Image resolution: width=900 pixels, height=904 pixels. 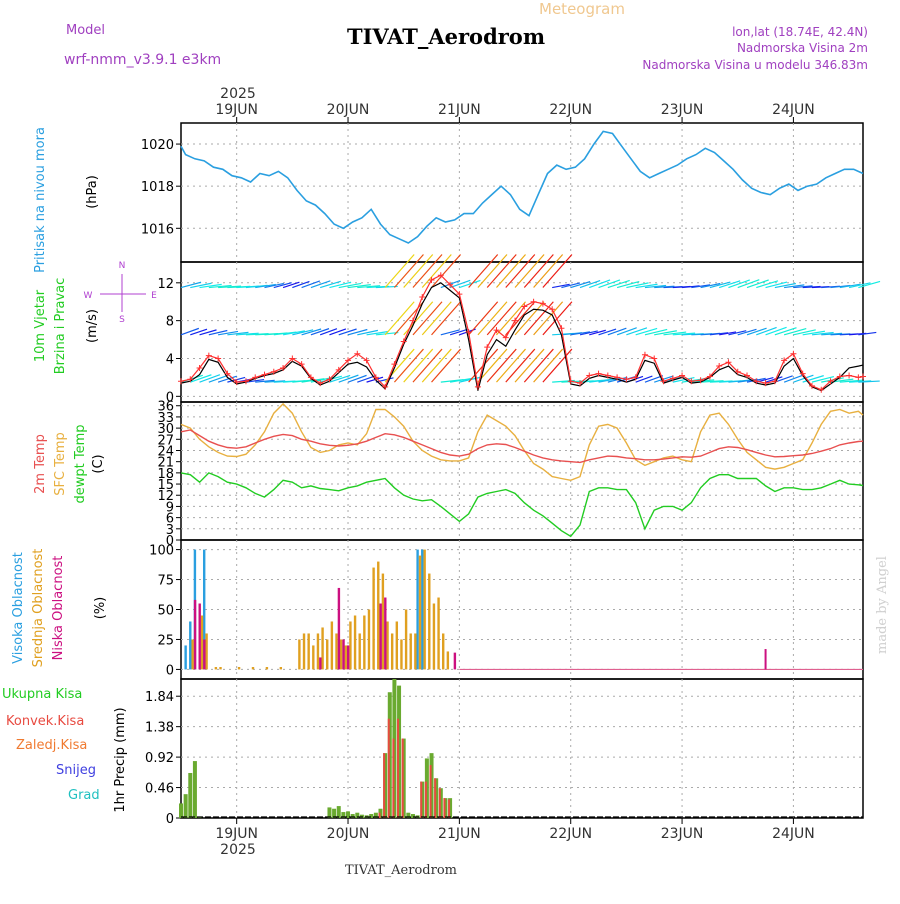 What do you see at coordinates (60, 464) in the screenshot?
I see `sfc-temp-label: SFC Temp` at bounding box center [60, 464].